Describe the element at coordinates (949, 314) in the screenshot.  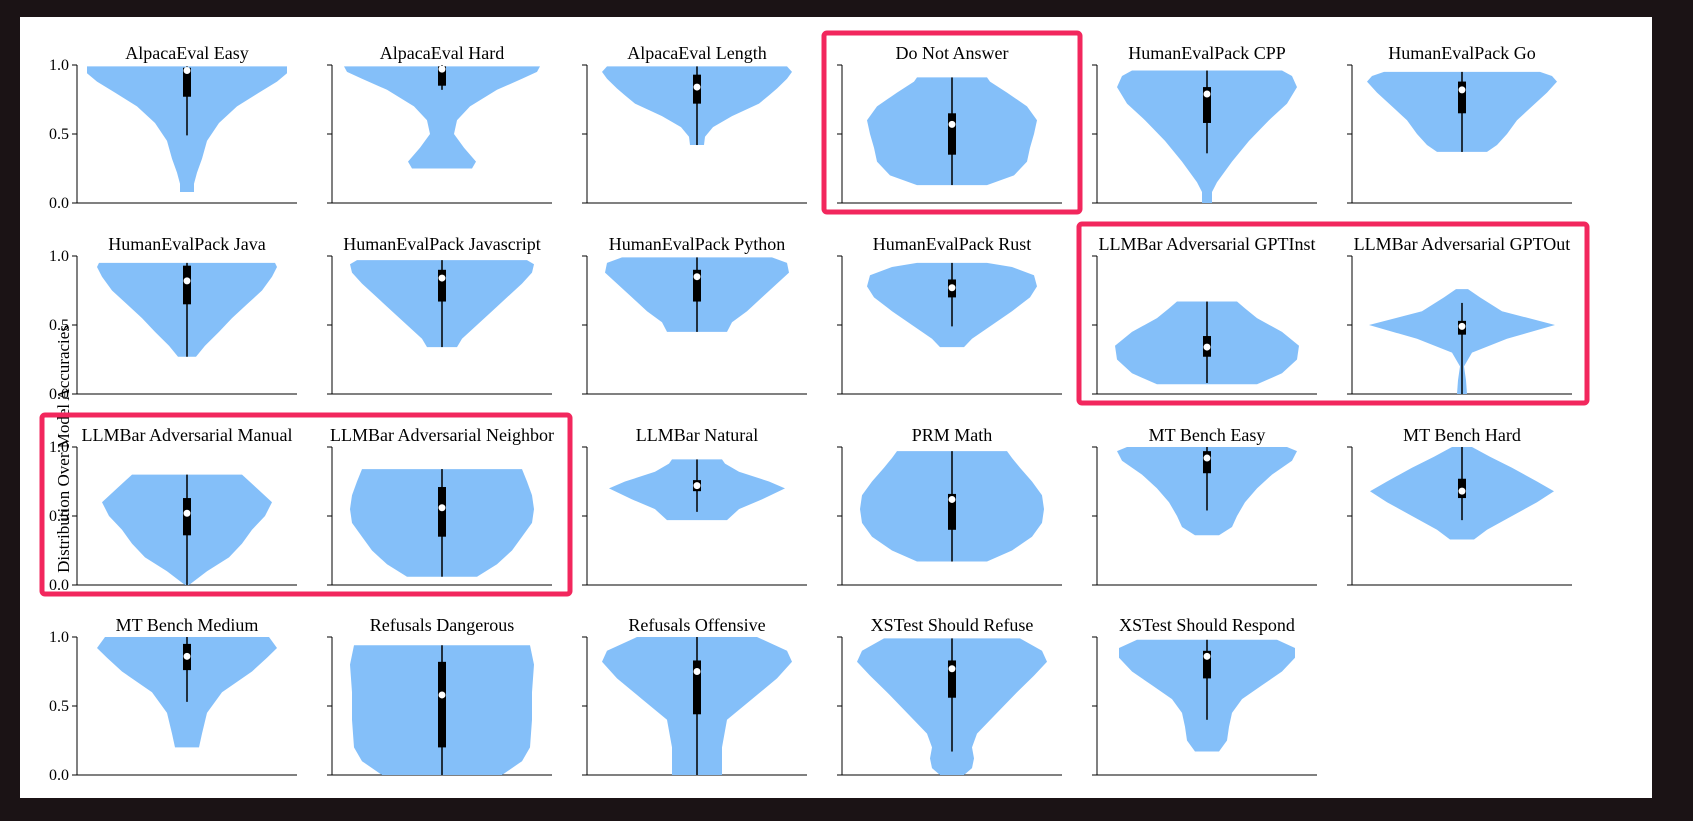
I see `panel-humanevalpack-rust: HumanEvalPack Rust` at that location.